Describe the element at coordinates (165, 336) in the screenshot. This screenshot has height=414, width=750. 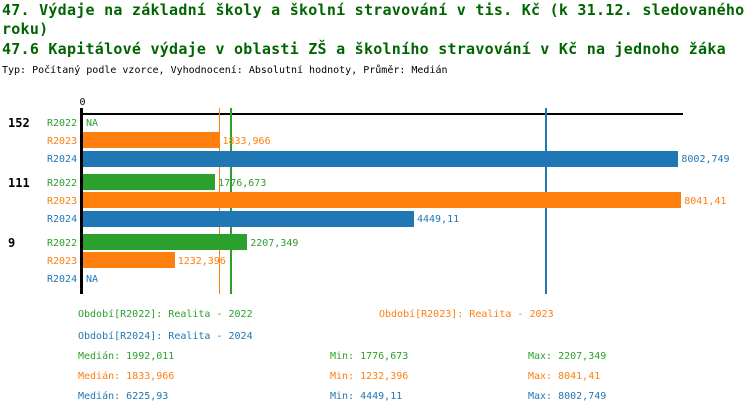
I see `legend-entry-r2024: Období[R2024]: Realita - 2024` at that location.